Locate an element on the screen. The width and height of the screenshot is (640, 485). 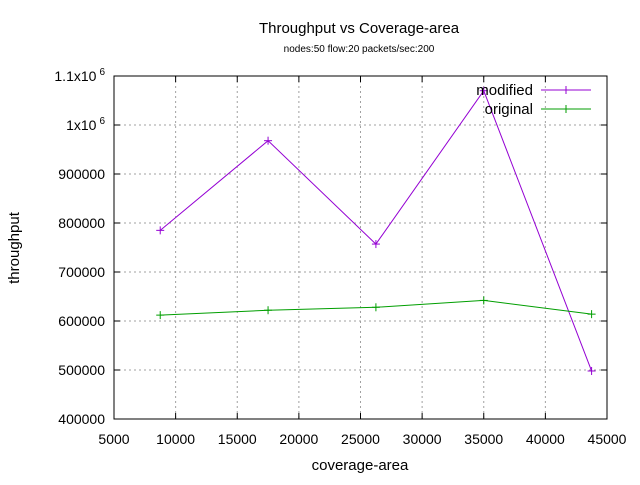
x-tick-label: 5000 is located at coordinates (113, 439).